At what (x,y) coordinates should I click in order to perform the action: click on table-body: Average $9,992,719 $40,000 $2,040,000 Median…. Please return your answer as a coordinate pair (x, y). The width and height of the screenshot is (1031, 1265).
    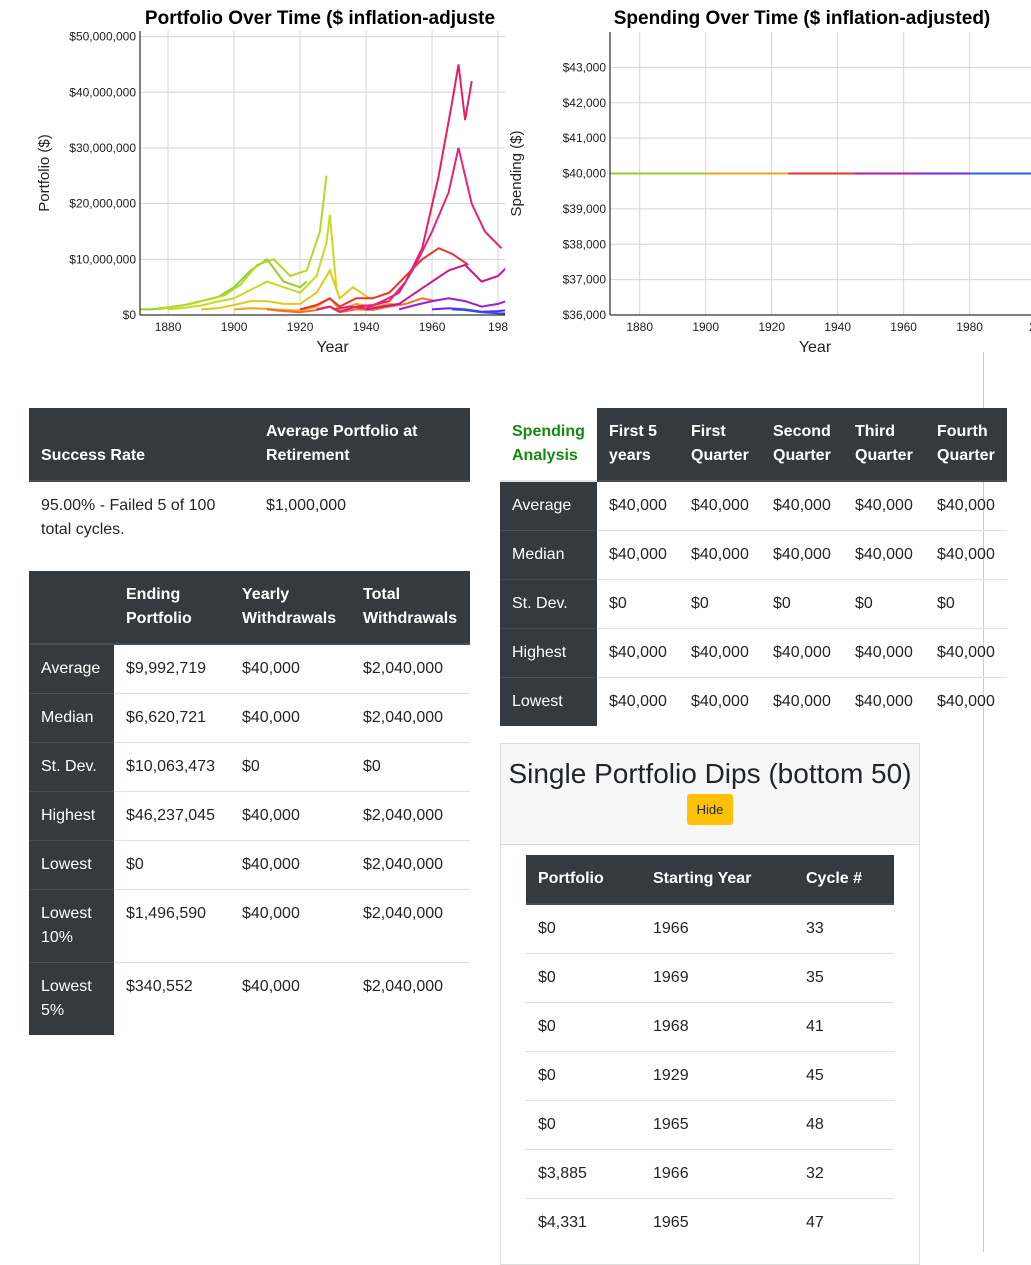
    Looking at the image, I should click on (249, 839).